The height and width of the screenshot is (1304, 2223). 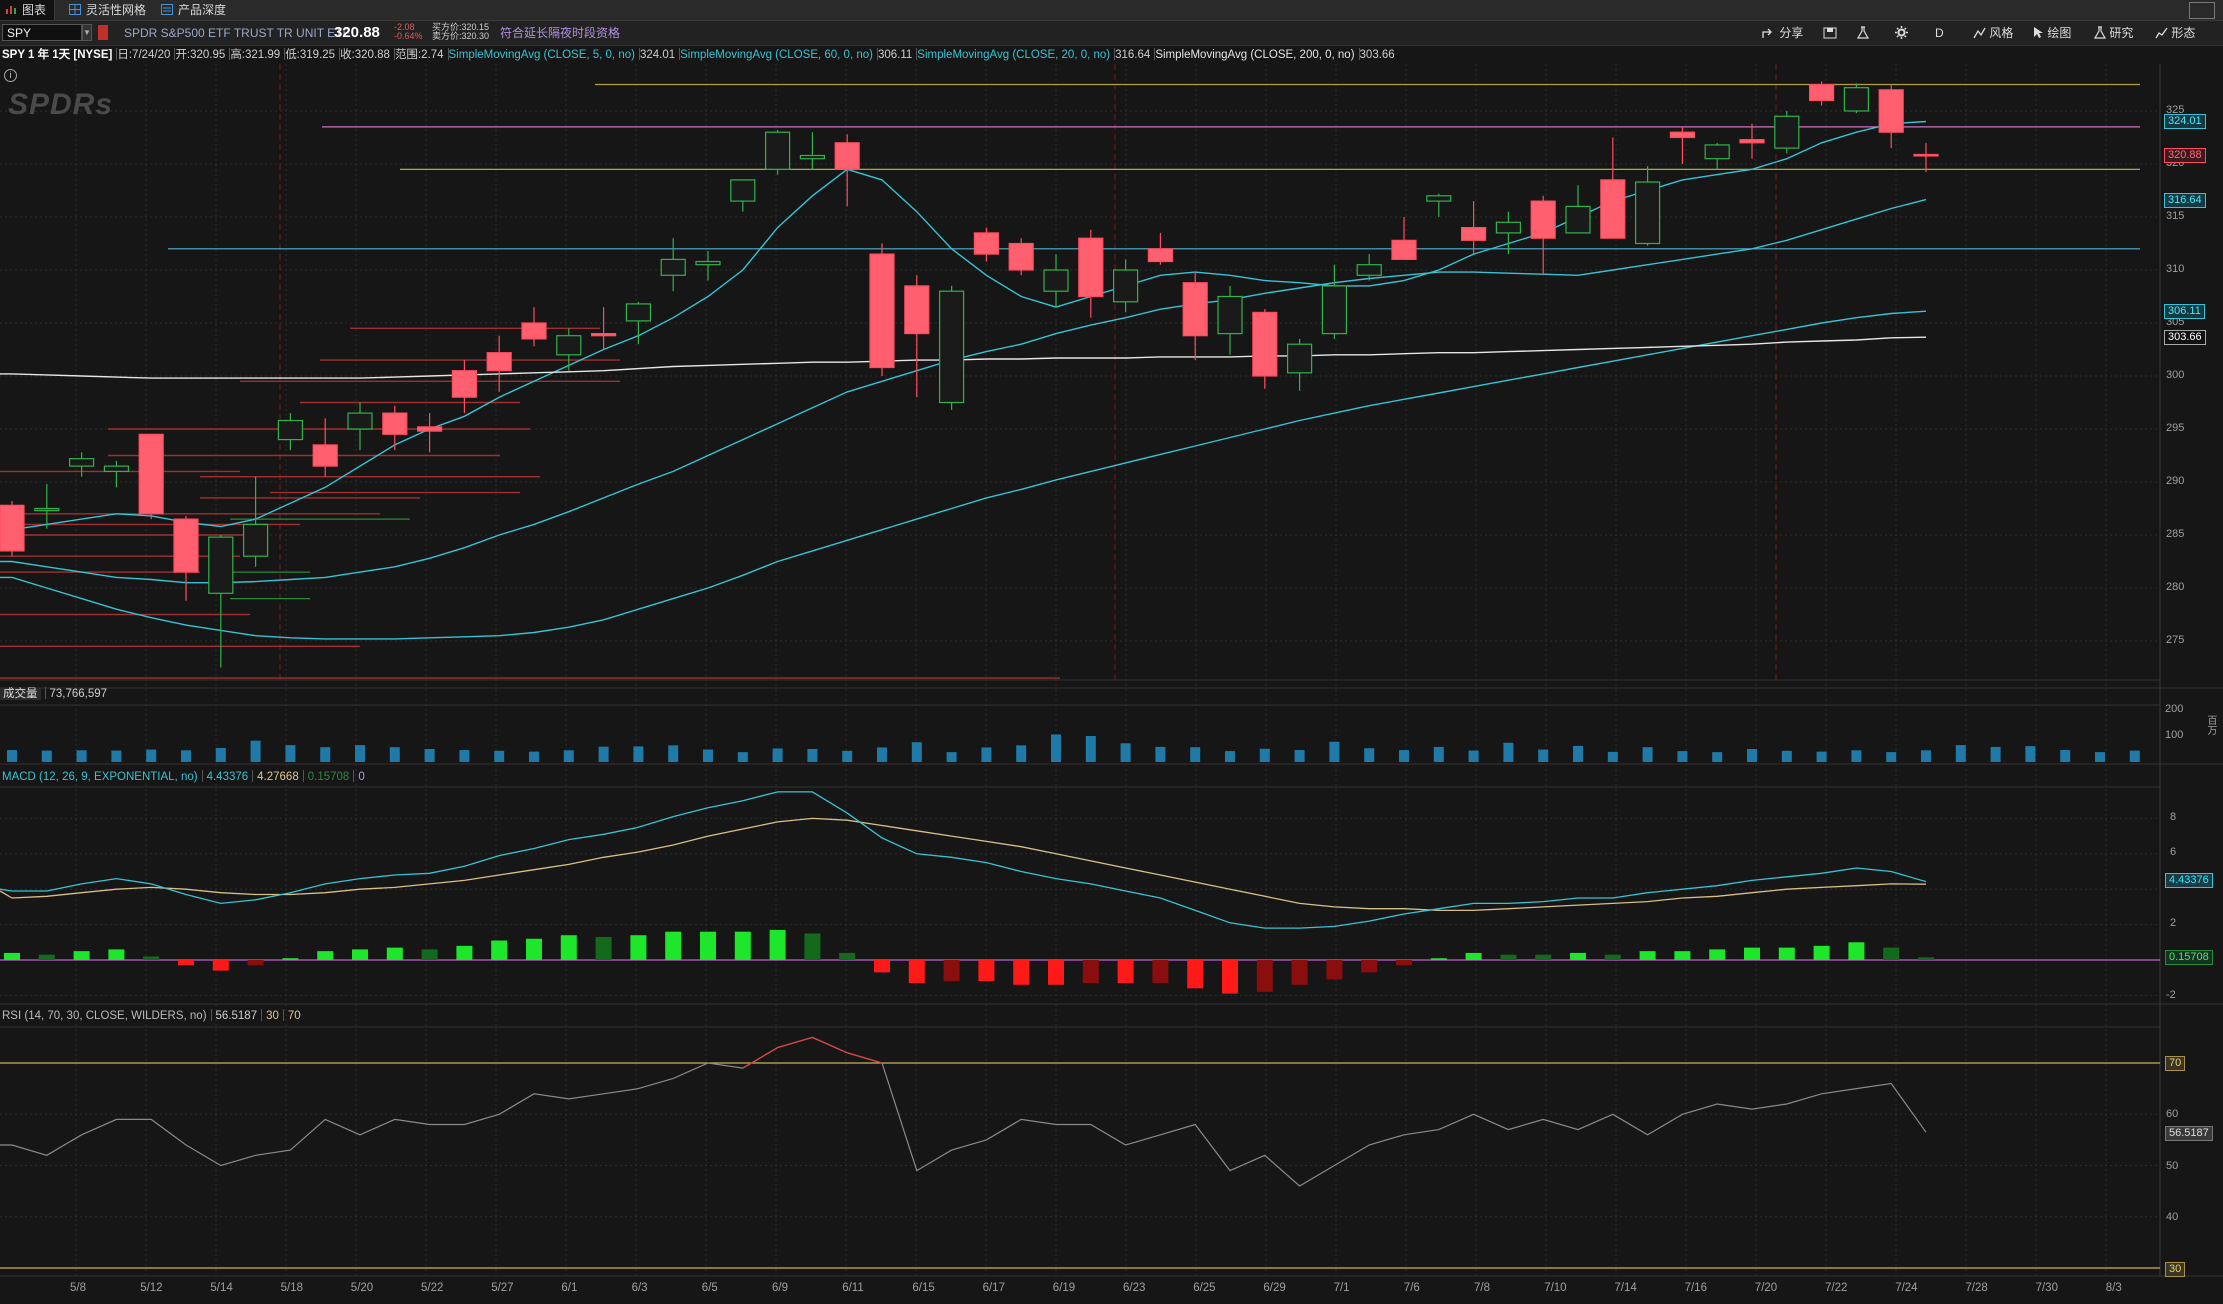 I want to click on settings-button, so click(x=1901, y=33).